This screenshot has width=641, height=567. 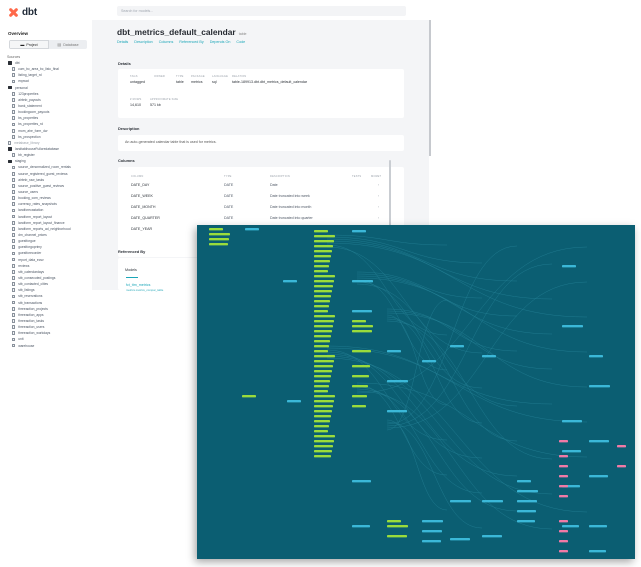 I want to click on tree-item: stb_calendardays, so click(x=45, y=272).